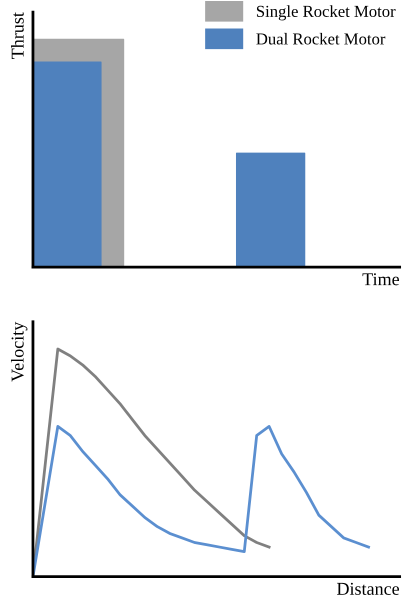  I want to click on y-axis-title: Thrust, so click(17, 35).